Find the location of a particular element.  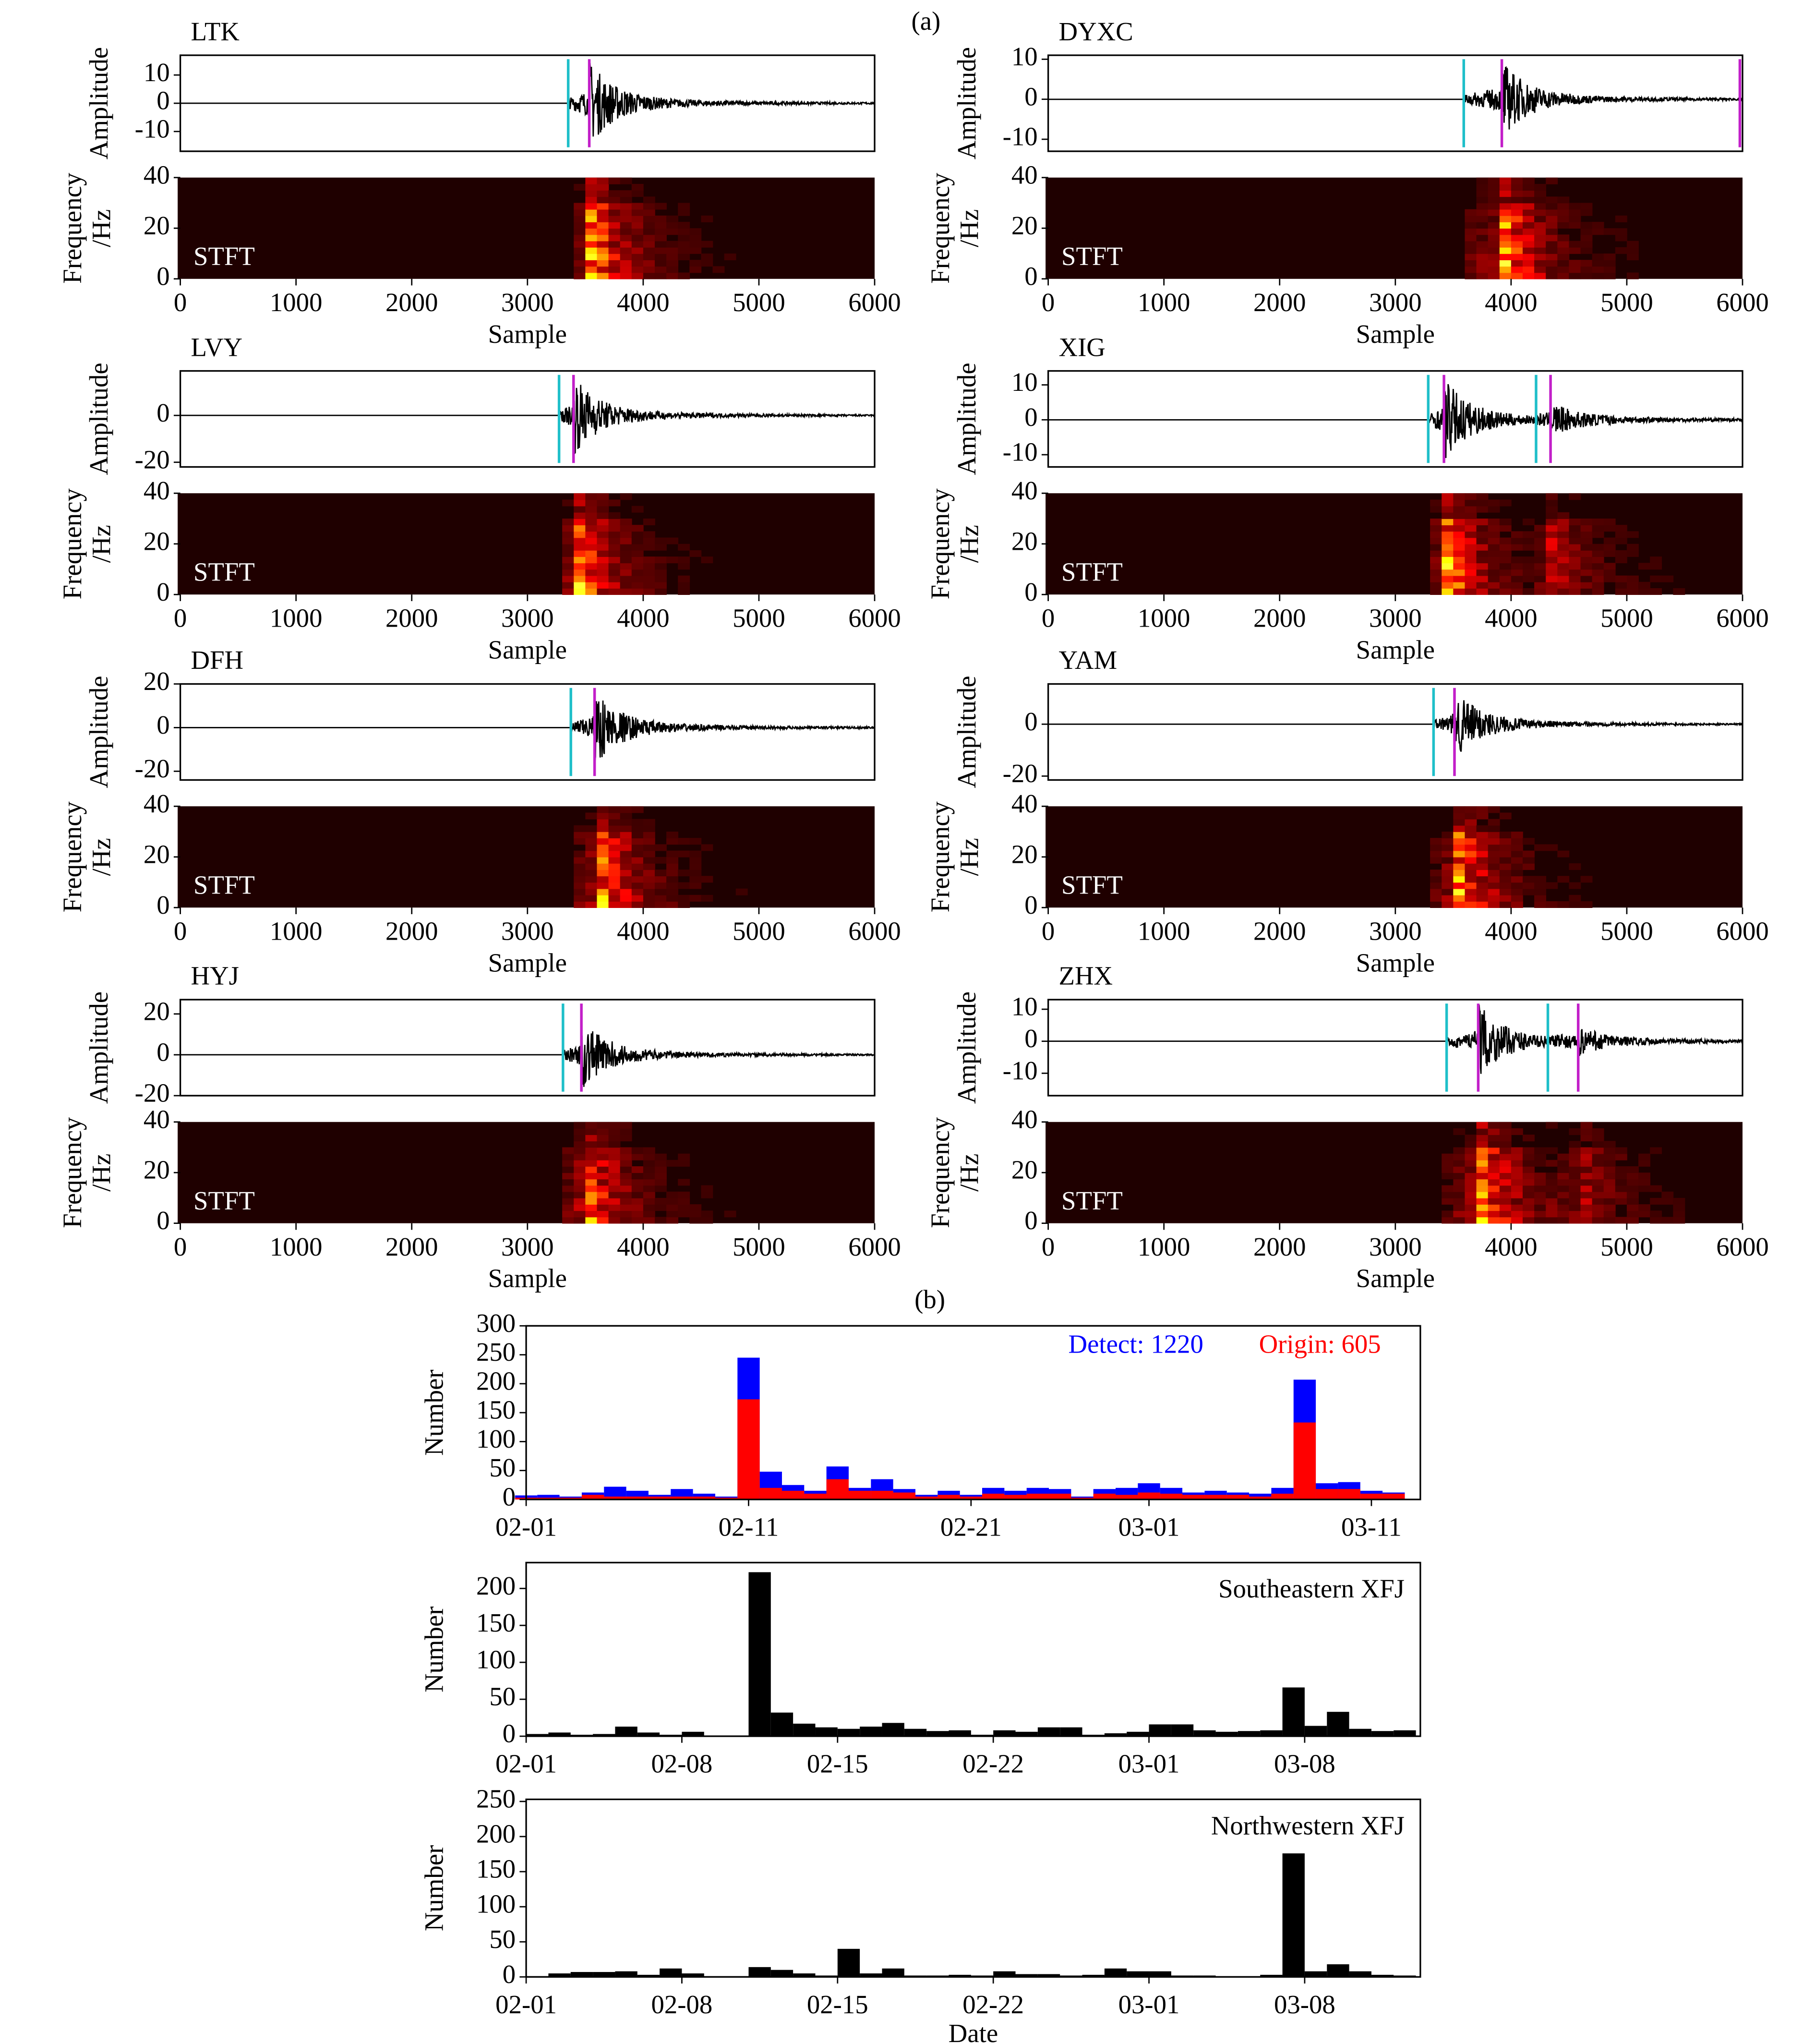

y-axis-label: Amplitude is located at coordinates (99, 103).